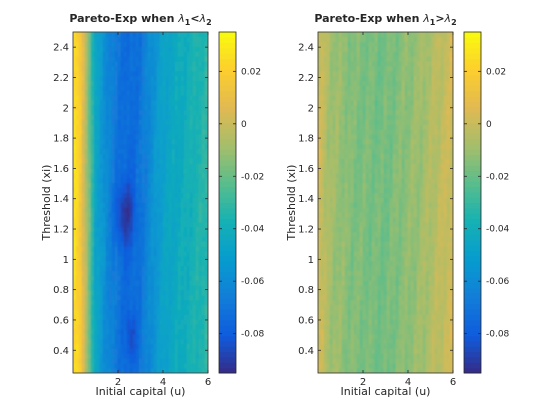 The image size is (560, 420). Describe the element at coordinates (241, 202) in the screenshot. I see `colorbar-1: 0.020-0.02-0.04-0.06-0.08` at that location.